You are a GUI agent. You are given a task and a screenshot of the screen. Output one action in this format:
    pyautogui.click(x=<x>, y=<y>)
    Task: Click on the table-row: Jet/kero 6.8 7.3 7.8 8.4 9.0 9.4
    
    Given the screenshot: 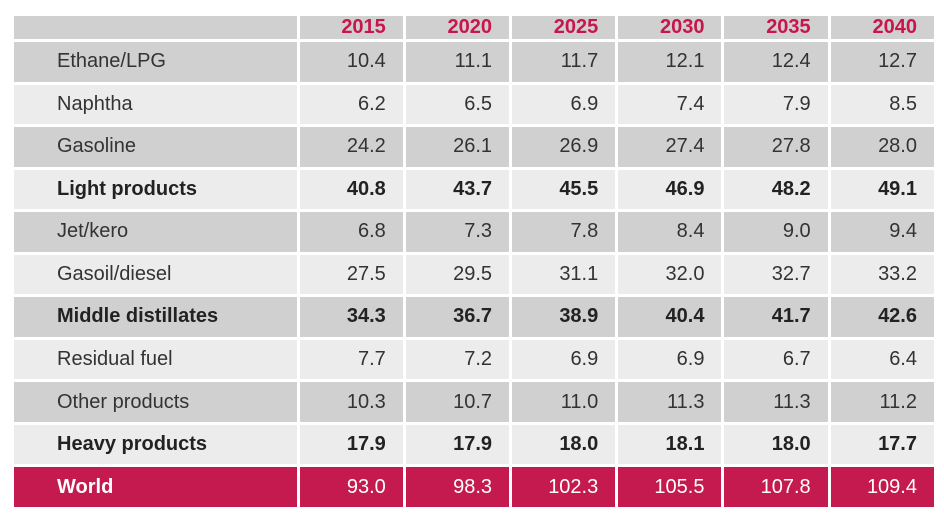 What is the action you would take?
    pyautogui.click(x=474, y=233)
    